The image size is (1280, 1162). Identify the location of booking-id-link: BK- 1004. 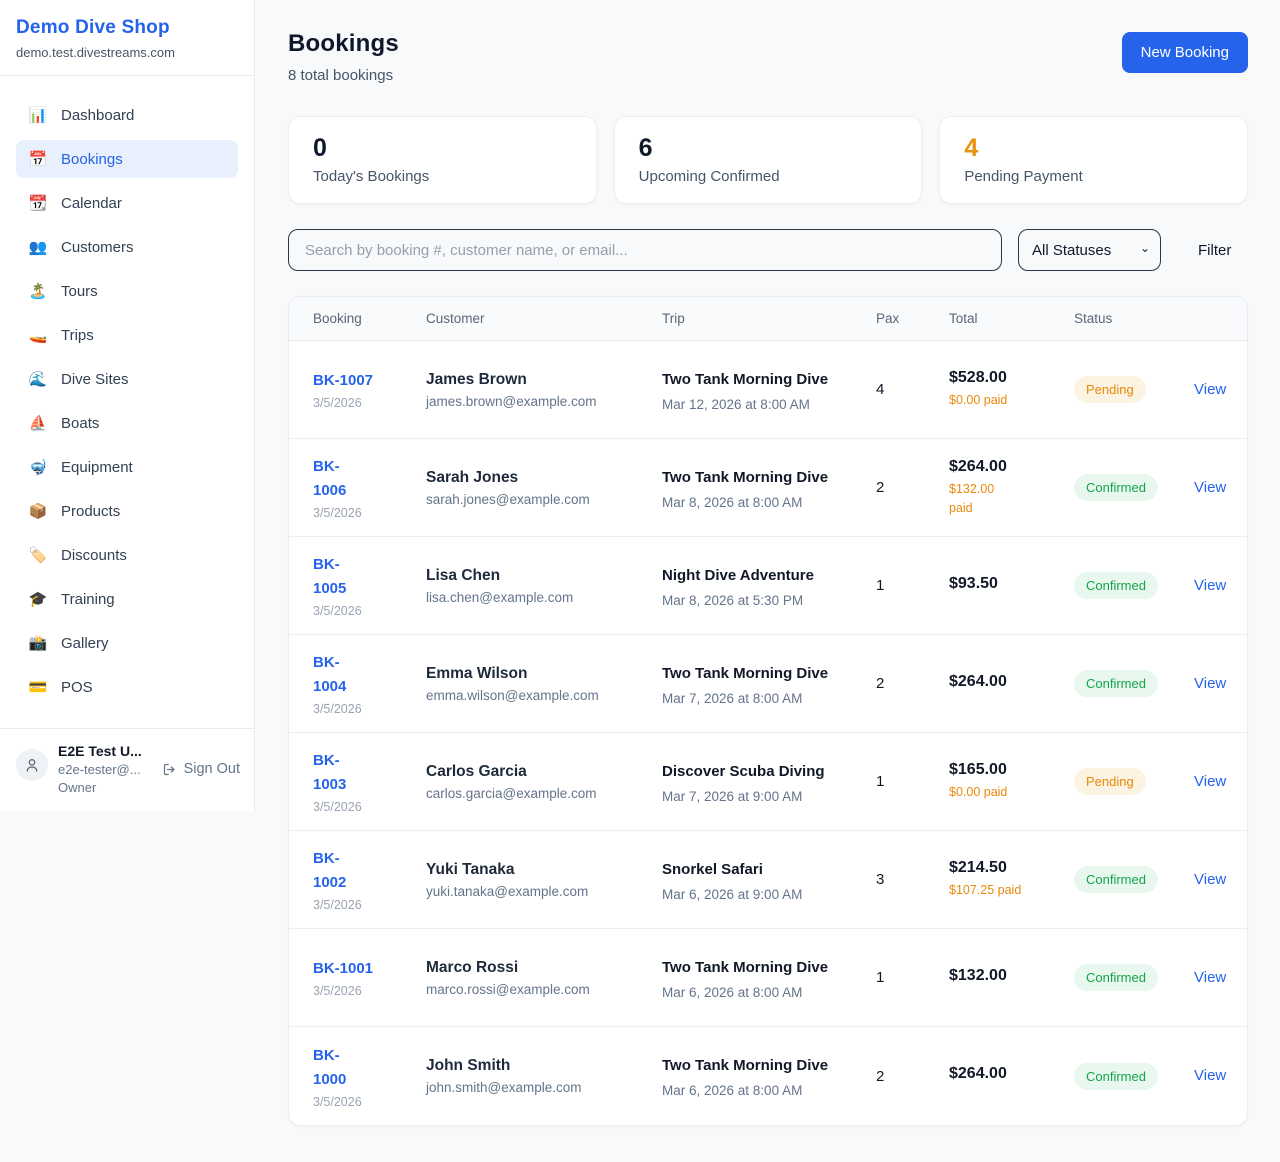
(330, 674).